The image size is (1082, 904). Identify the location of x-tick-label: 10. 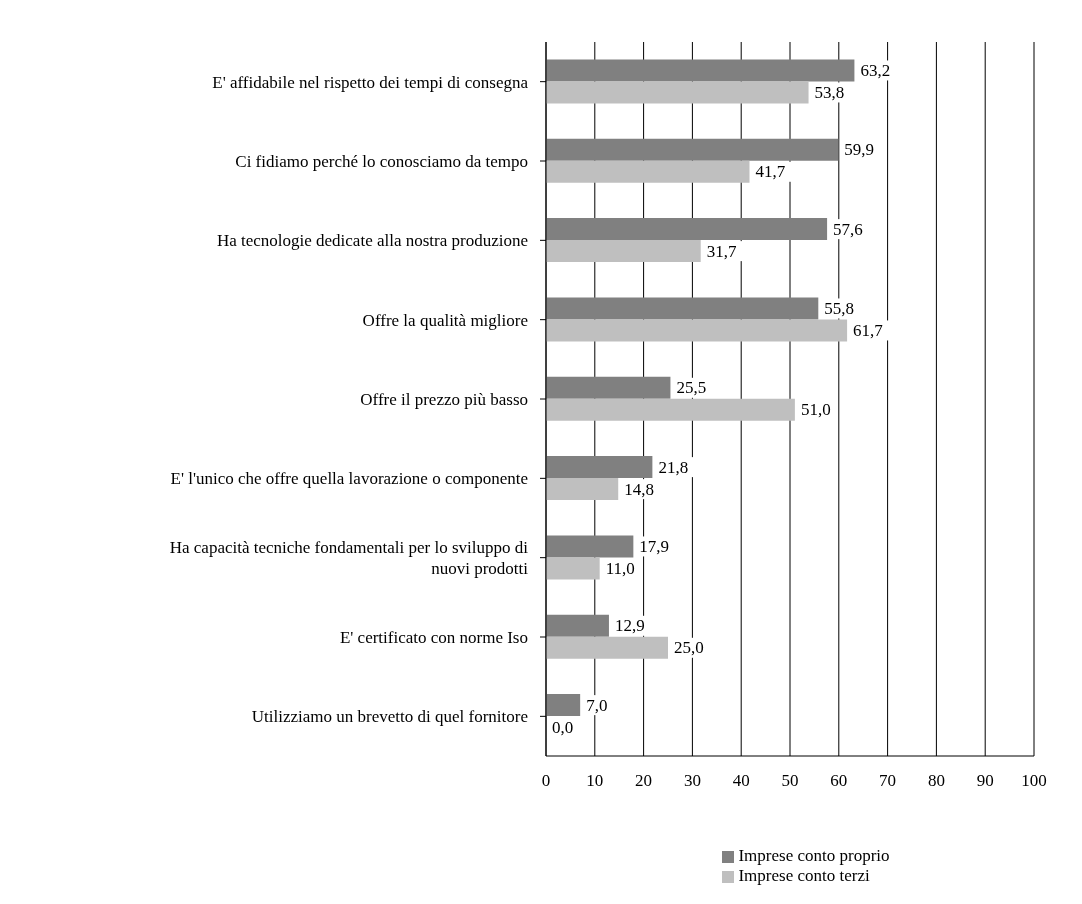
(595, 781).